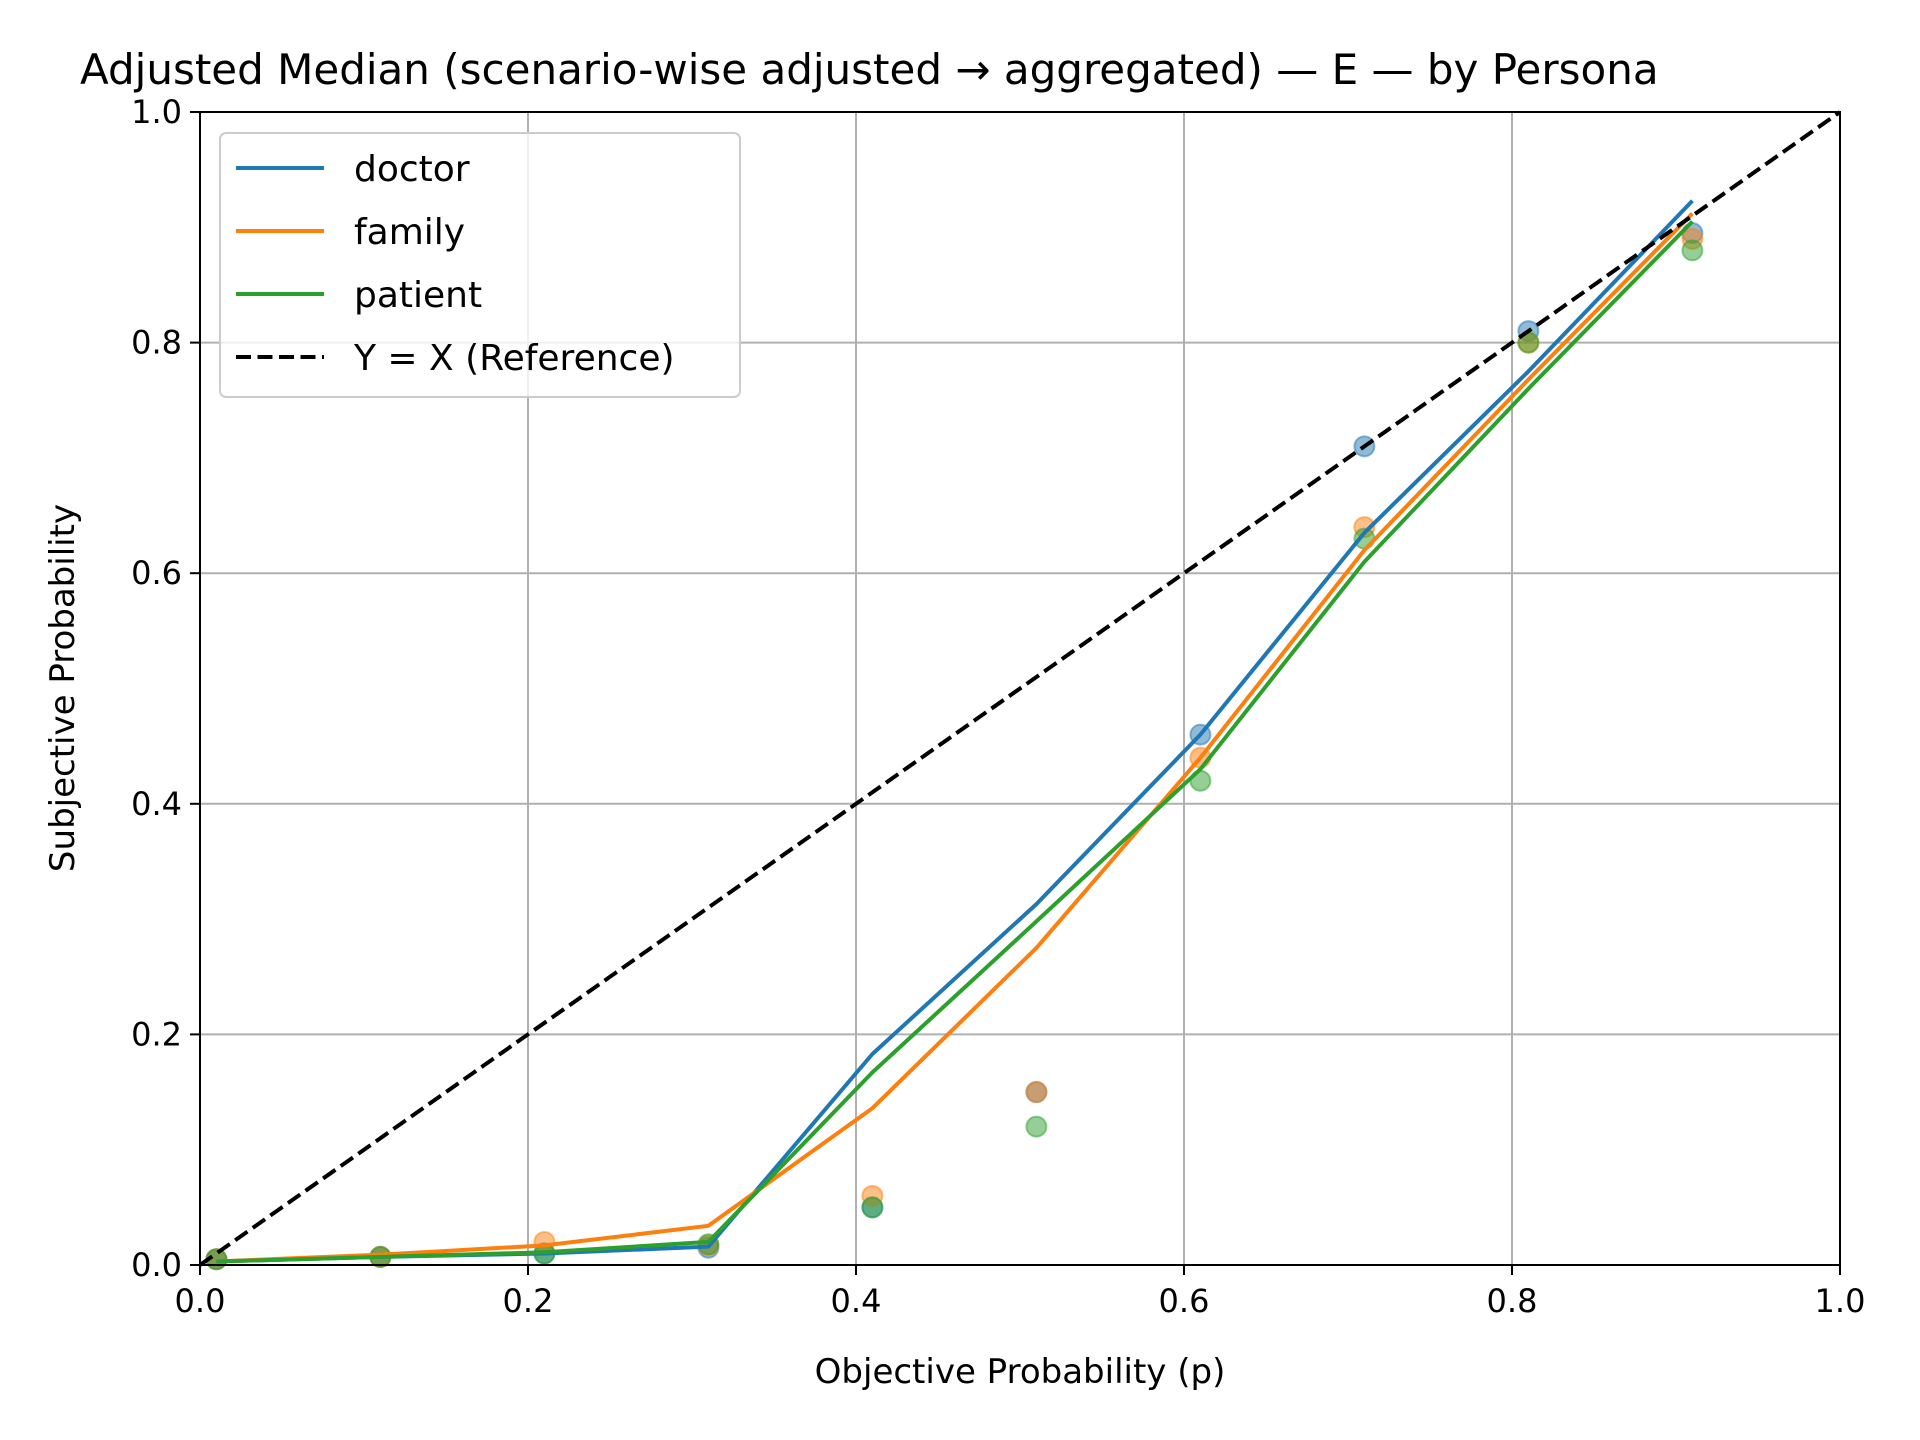  I want to click on y-axis-label: Subjective Probability, so click(63, 688).